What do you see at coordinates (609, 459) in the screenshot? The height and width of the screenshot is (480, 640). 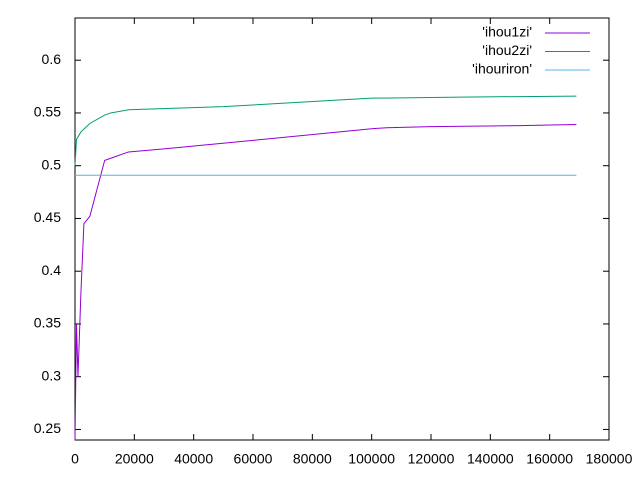 I see `x-tick-label: 180000` at bounding box center [609, 459].